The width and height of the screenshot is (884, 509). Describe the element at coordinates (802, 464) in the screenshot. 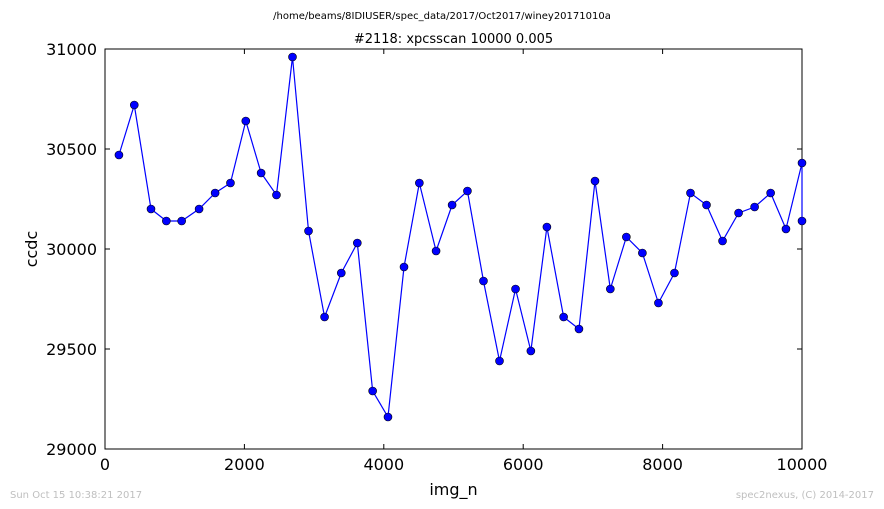

I see `x-tick-label: 10000` at that location.